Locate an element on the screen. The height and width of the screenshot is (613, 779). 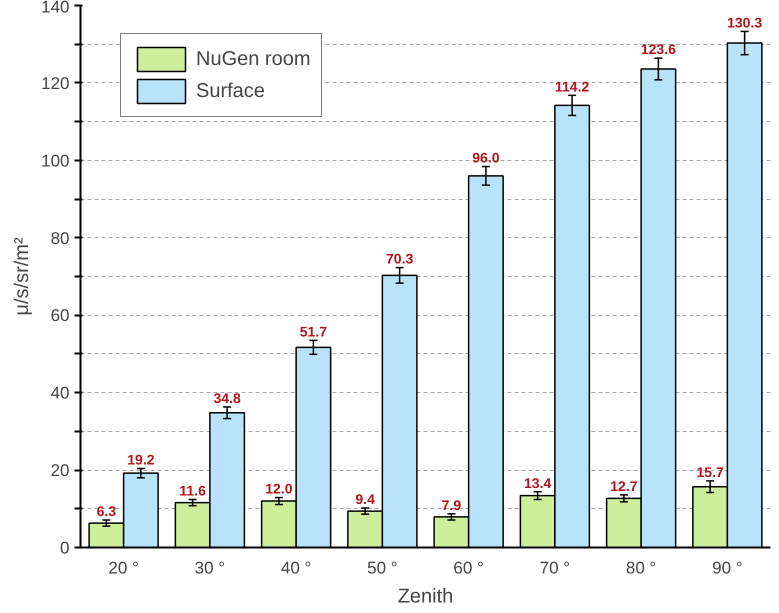
y-tick-label: 60 is located at coordinates (60, 316).